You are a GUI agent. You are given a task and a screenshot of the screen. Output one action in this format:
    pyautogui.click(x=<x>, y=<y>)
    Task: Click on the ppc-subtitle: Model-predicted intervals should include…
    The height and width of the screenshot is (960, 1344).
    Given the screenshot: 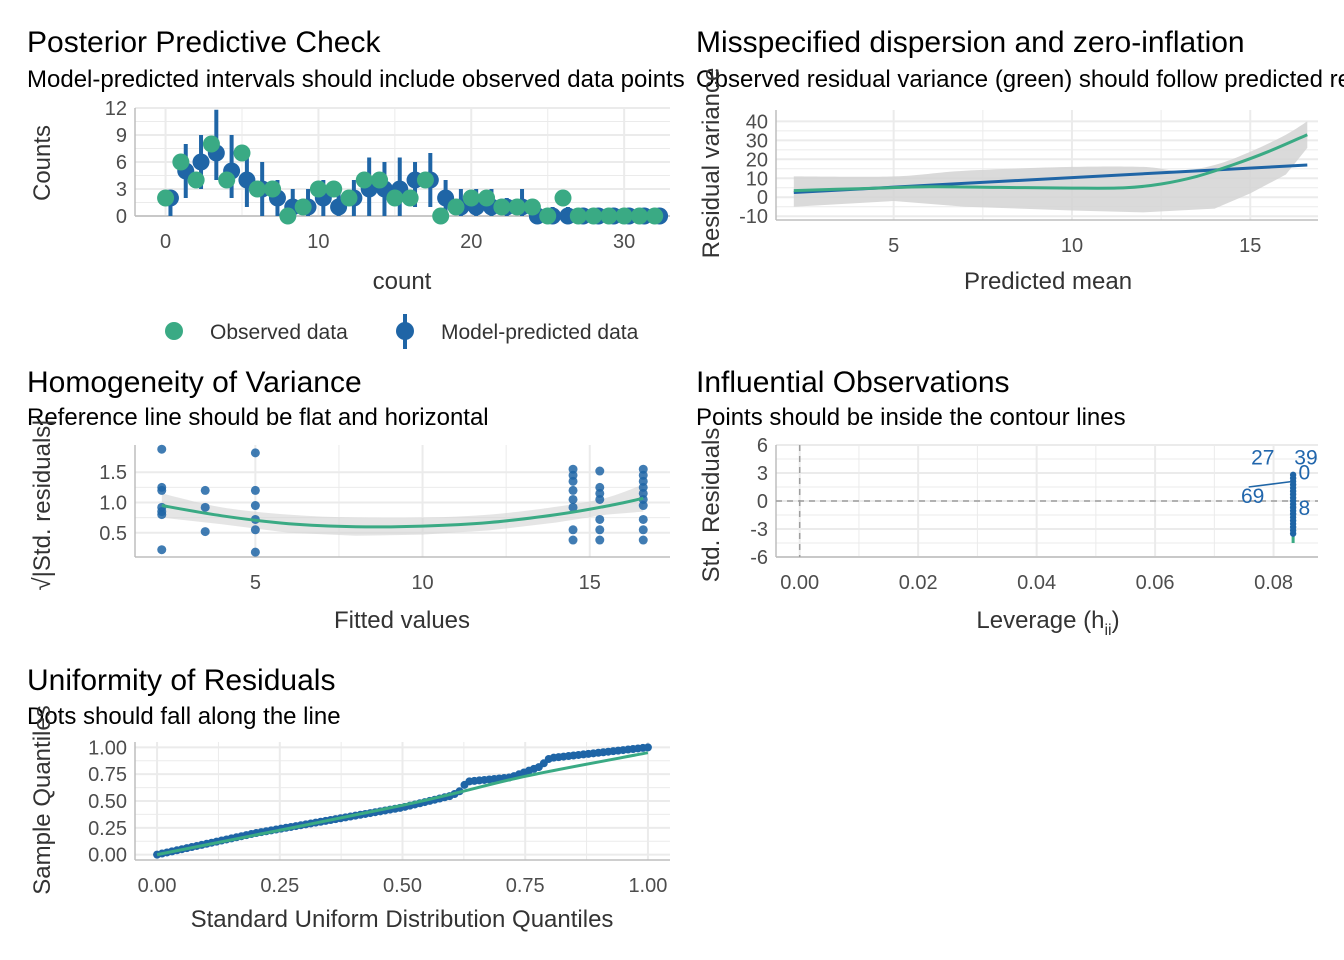 What is the action you would take?
    pyautogui.click(x=356, y=79)
    